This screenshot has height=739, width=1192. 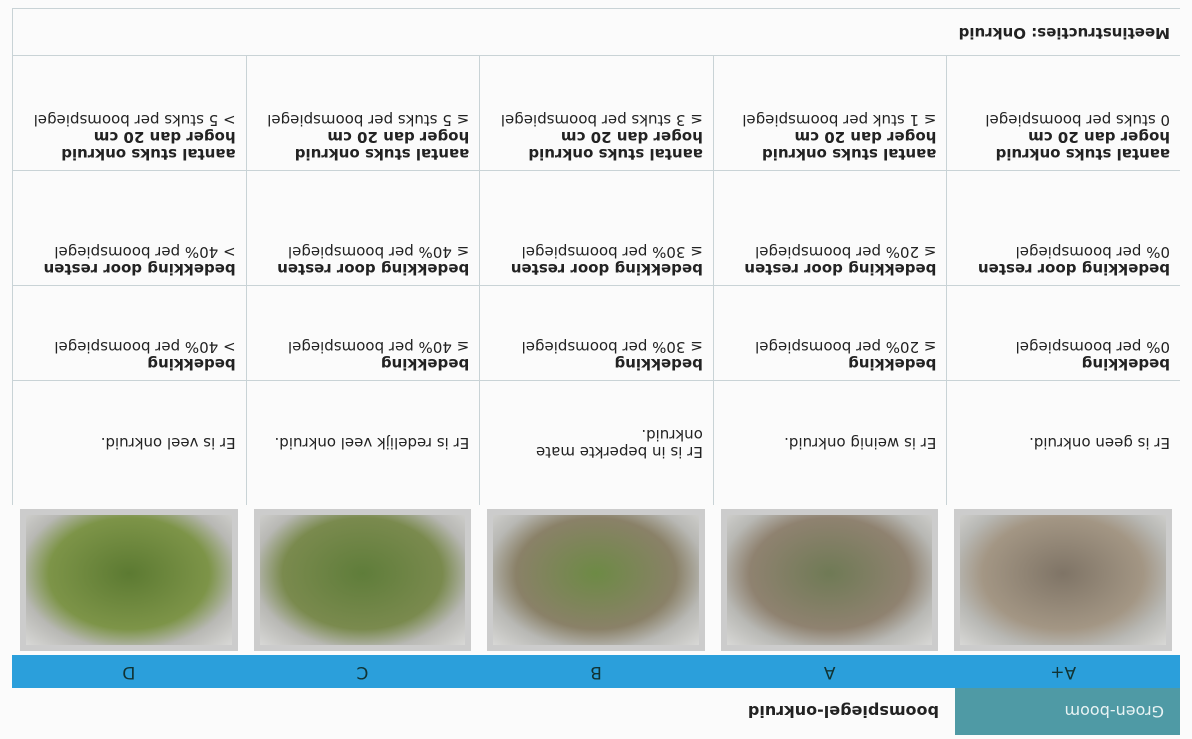 What do you see at coordinates (829, 671) in the screenshot?
I see `grade: A` at bounding box center [829, 671].